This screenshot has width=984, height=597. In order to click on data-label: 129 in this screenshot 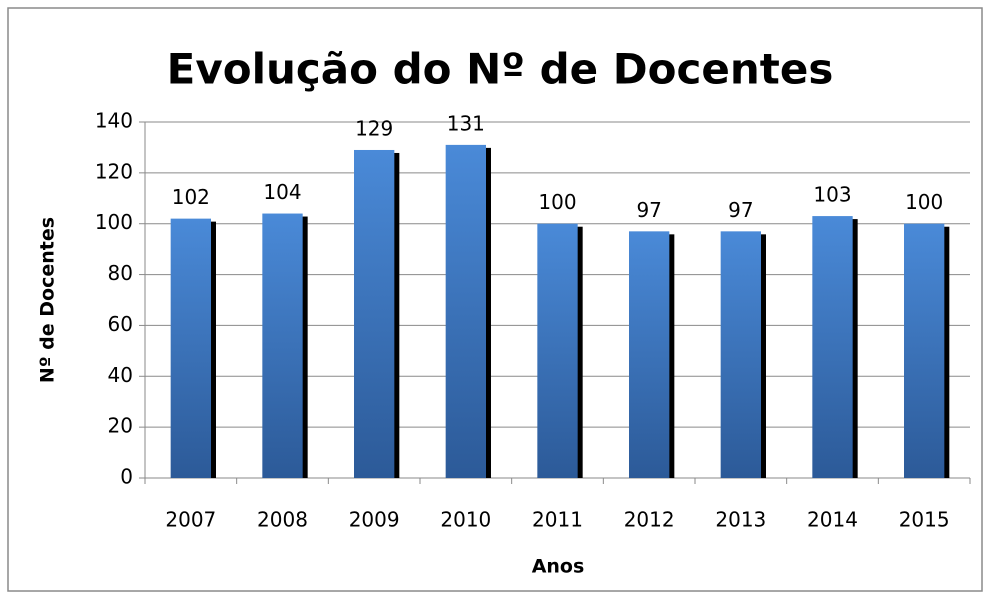, I will do `click(374, 128)`.